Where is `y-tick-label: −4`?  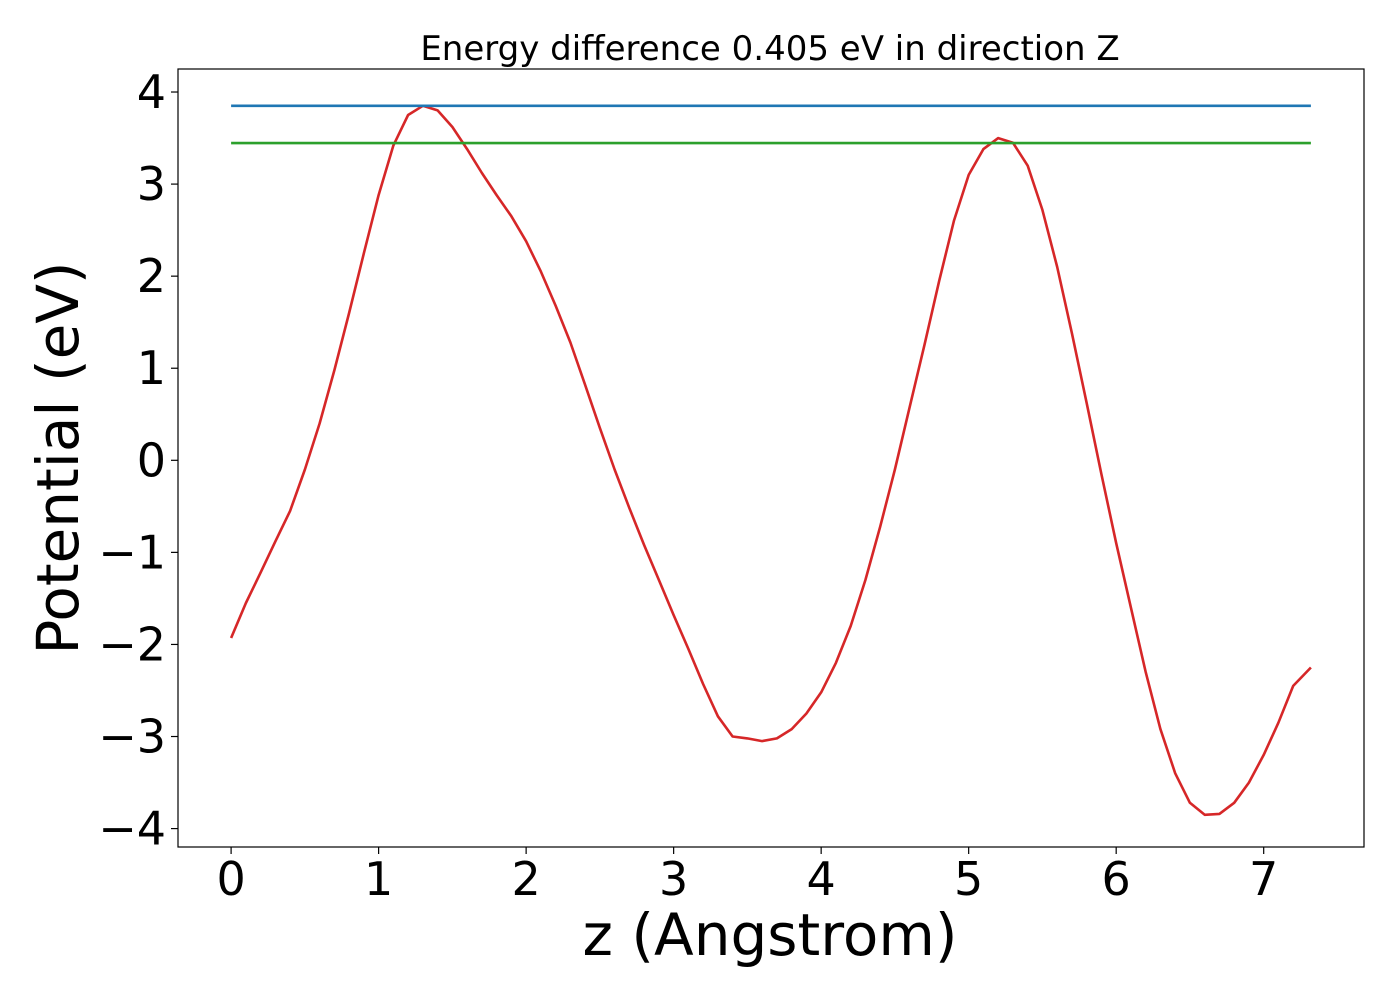 y-tick-label: −4 is located at coordinates (132, 829).